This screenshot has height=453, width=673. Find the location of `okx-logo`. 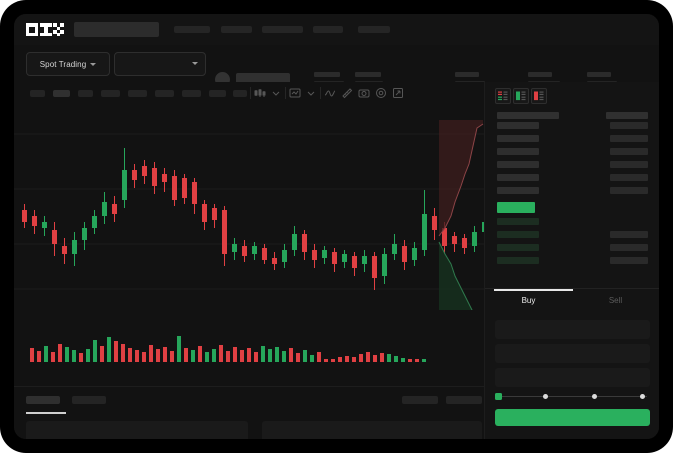

okx-logo is located at coordinates (46, 29).